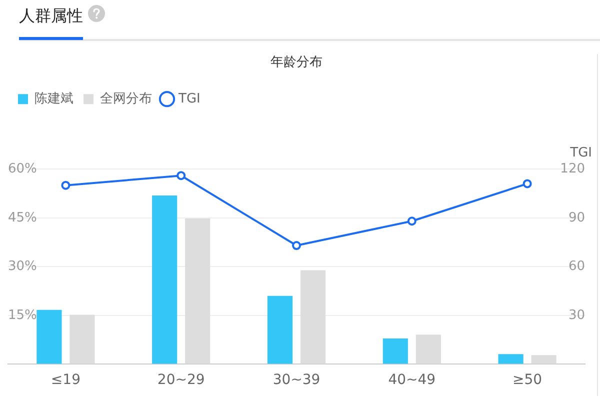 The image size is (600, 405). What do you see at coordinates (54, 98) in the screenshot?
I see `legend-label: 陈建斌` at bounding box center [54, 98].